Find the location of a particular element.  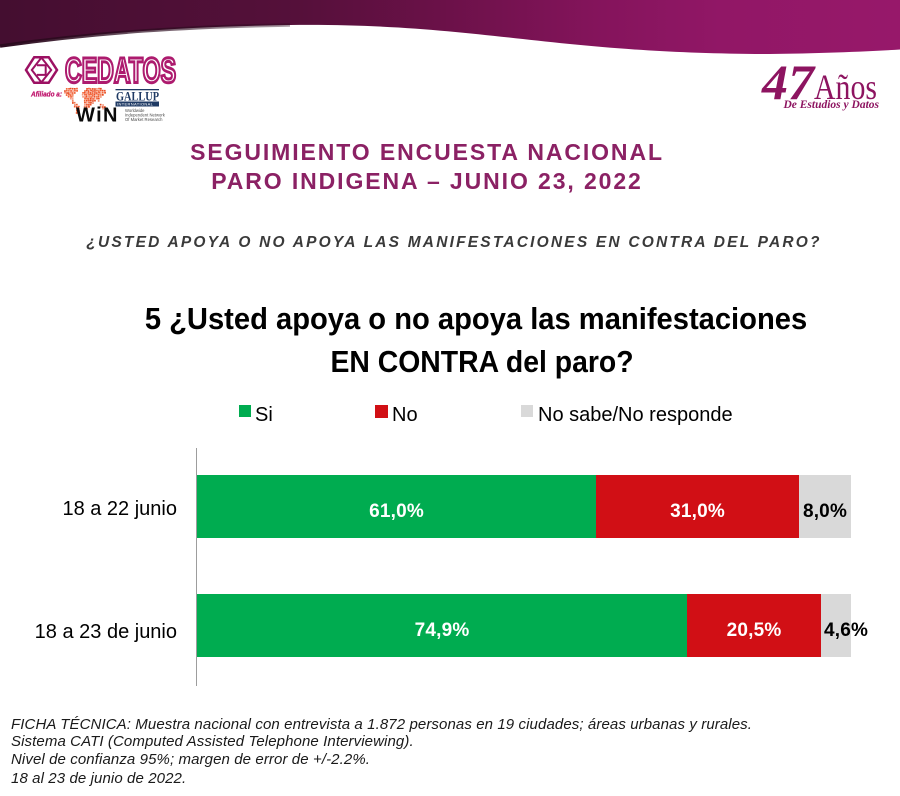

svg-text: 47 is located at coordinates (788, 82).